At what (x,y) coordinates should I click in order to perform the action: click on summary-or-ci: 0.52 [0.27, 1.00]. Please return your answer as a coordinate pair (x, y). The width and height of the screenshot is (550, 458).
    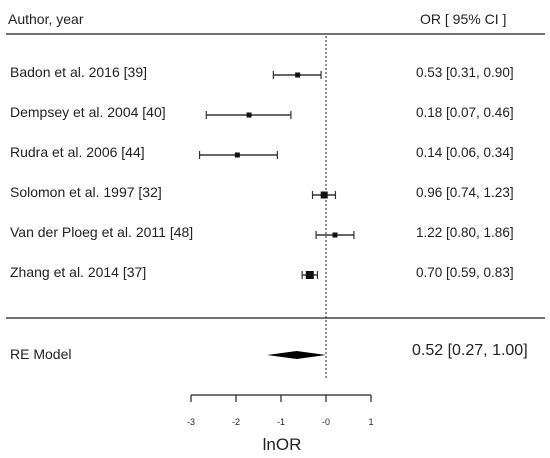
    Looking at the image, I should click on (470, 350).